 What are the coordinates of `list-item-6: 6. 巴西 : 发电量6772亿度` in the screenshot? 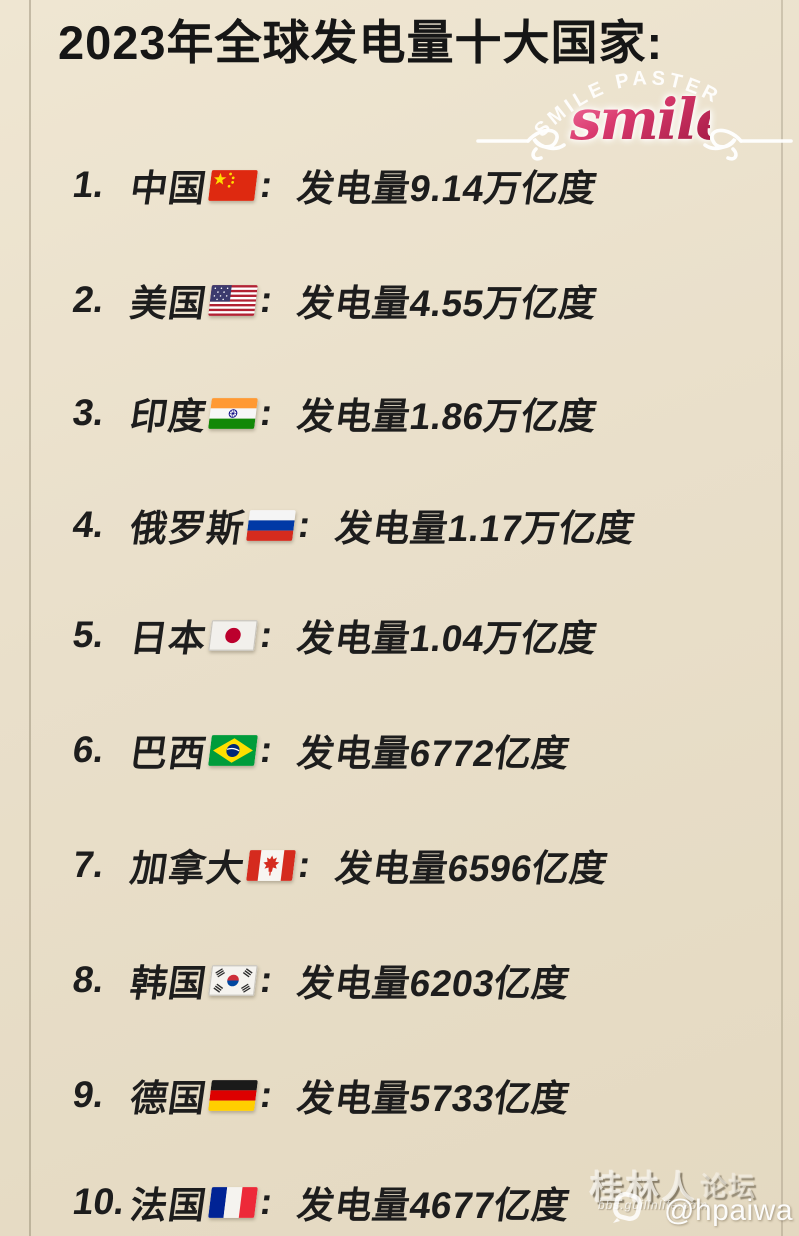 It's located at (321, 750).